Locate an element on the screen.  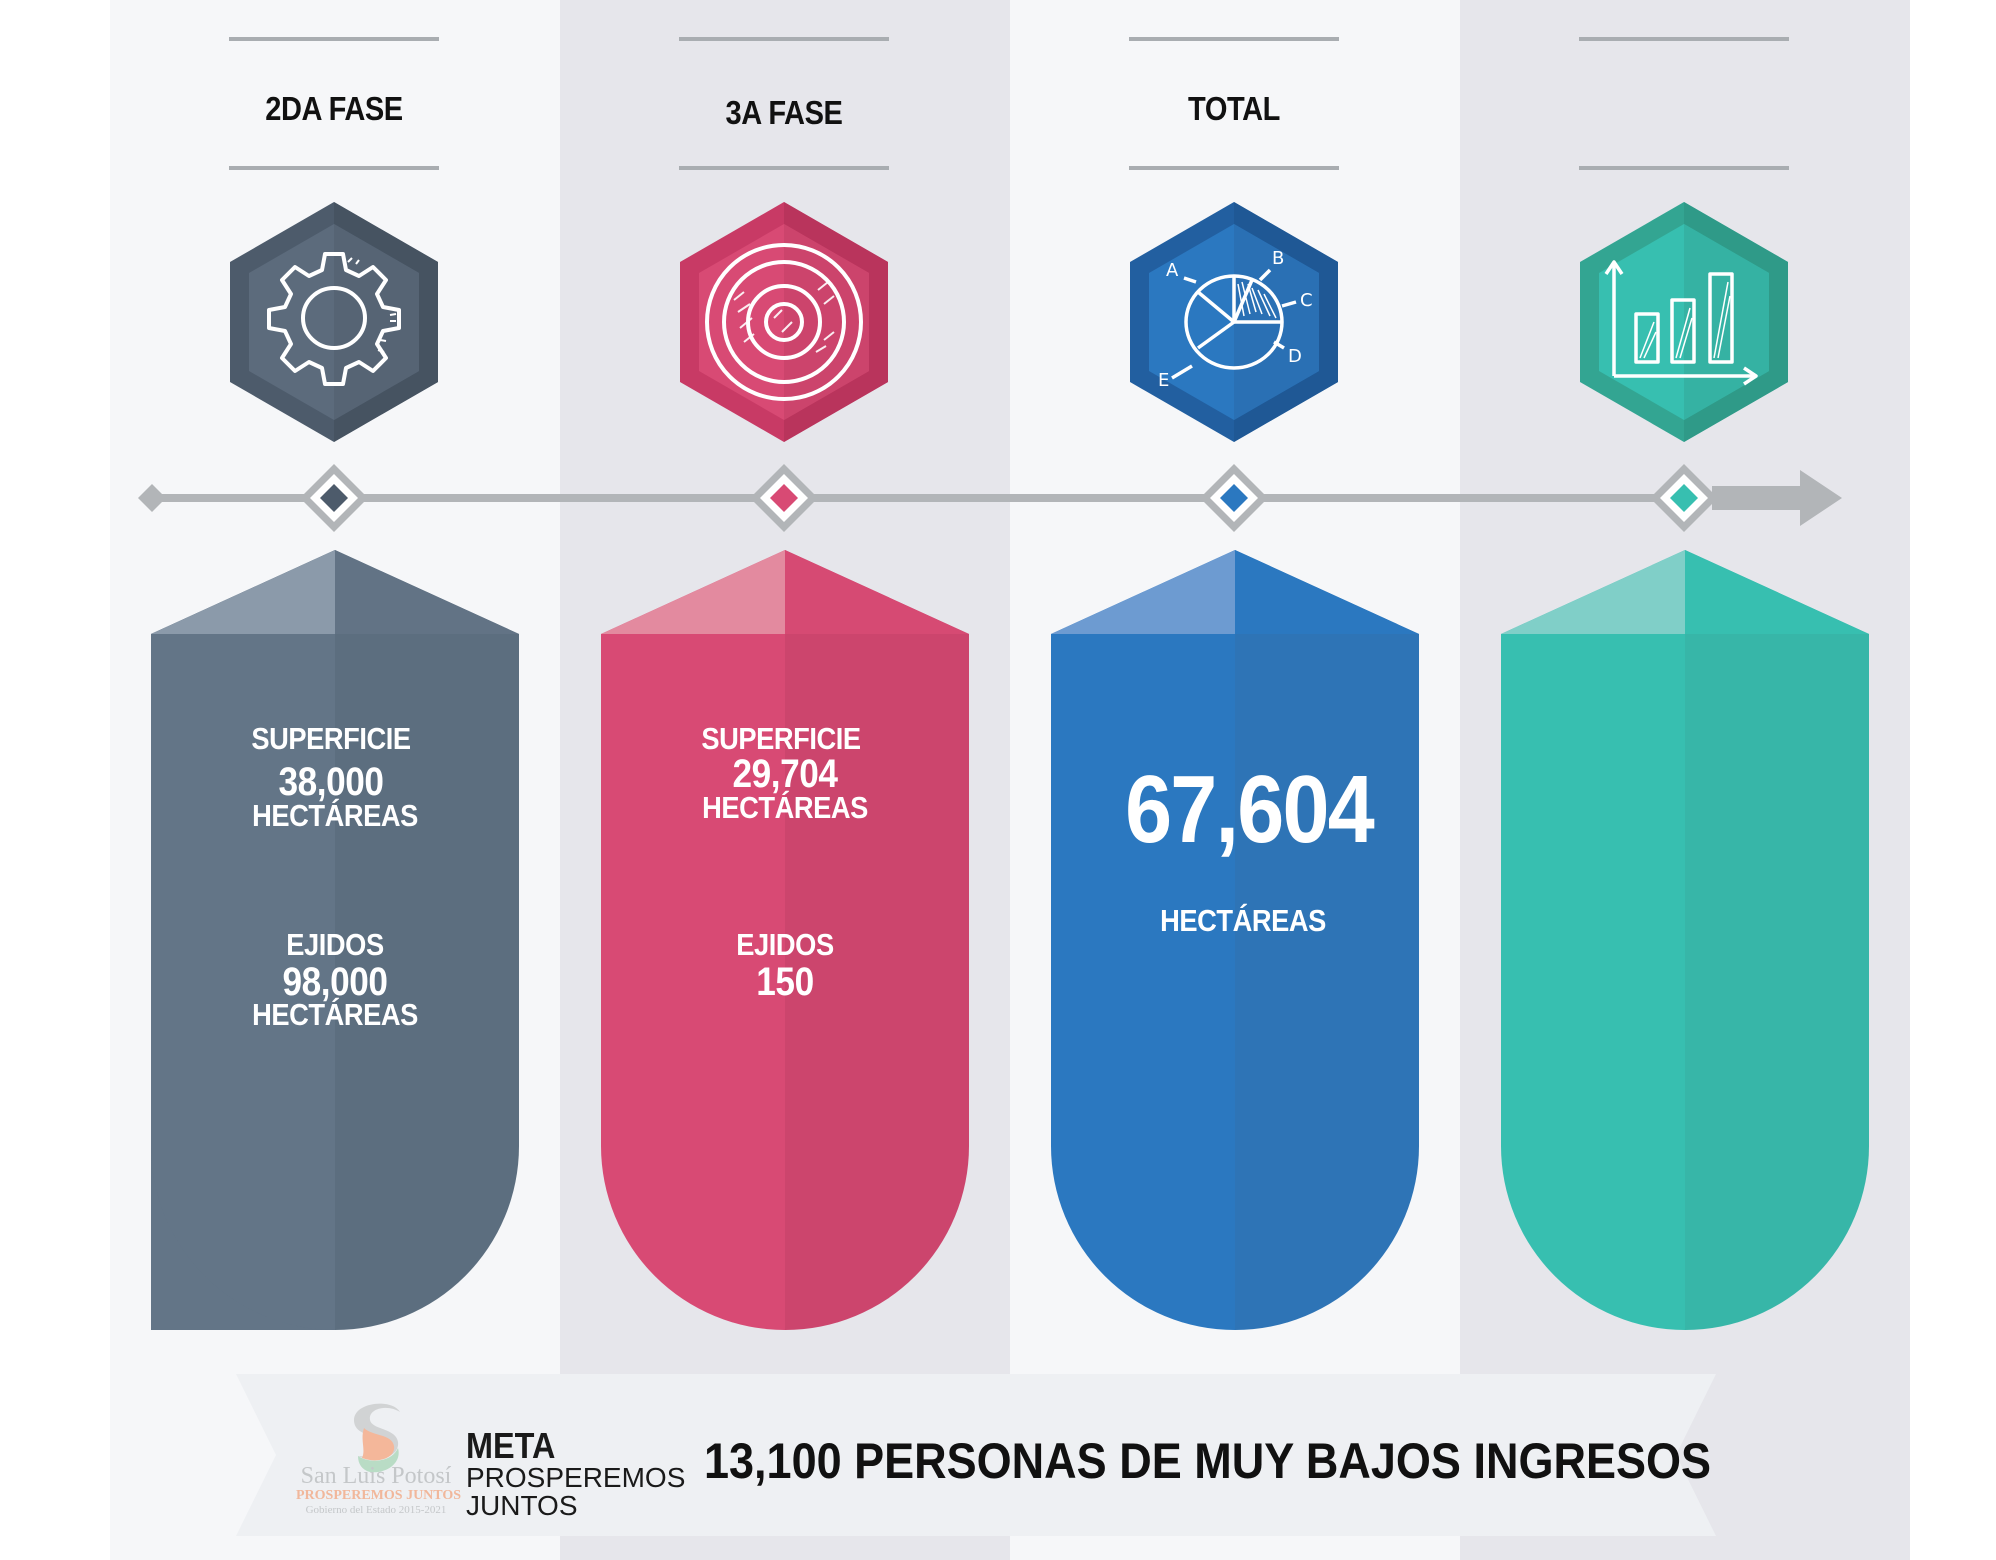
banner-total is located at coordinates (1235, 940).